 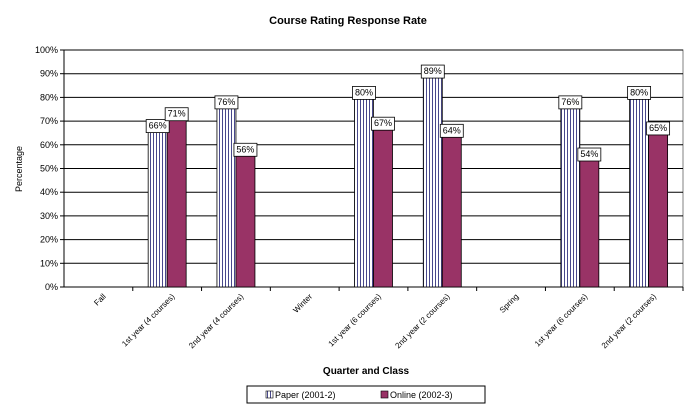 What do you see at coordinates (49, 145) in the screenshot?
I see `y-tick-label: 60%` at bounding box center [49, 145].